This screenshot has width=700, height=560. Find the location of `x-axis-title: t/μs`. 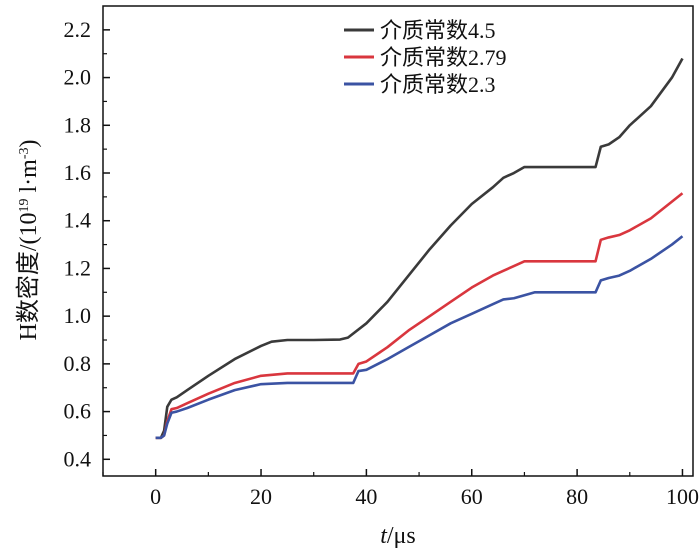

x-axis-title: t/μs is located at coordinates (398, 536).